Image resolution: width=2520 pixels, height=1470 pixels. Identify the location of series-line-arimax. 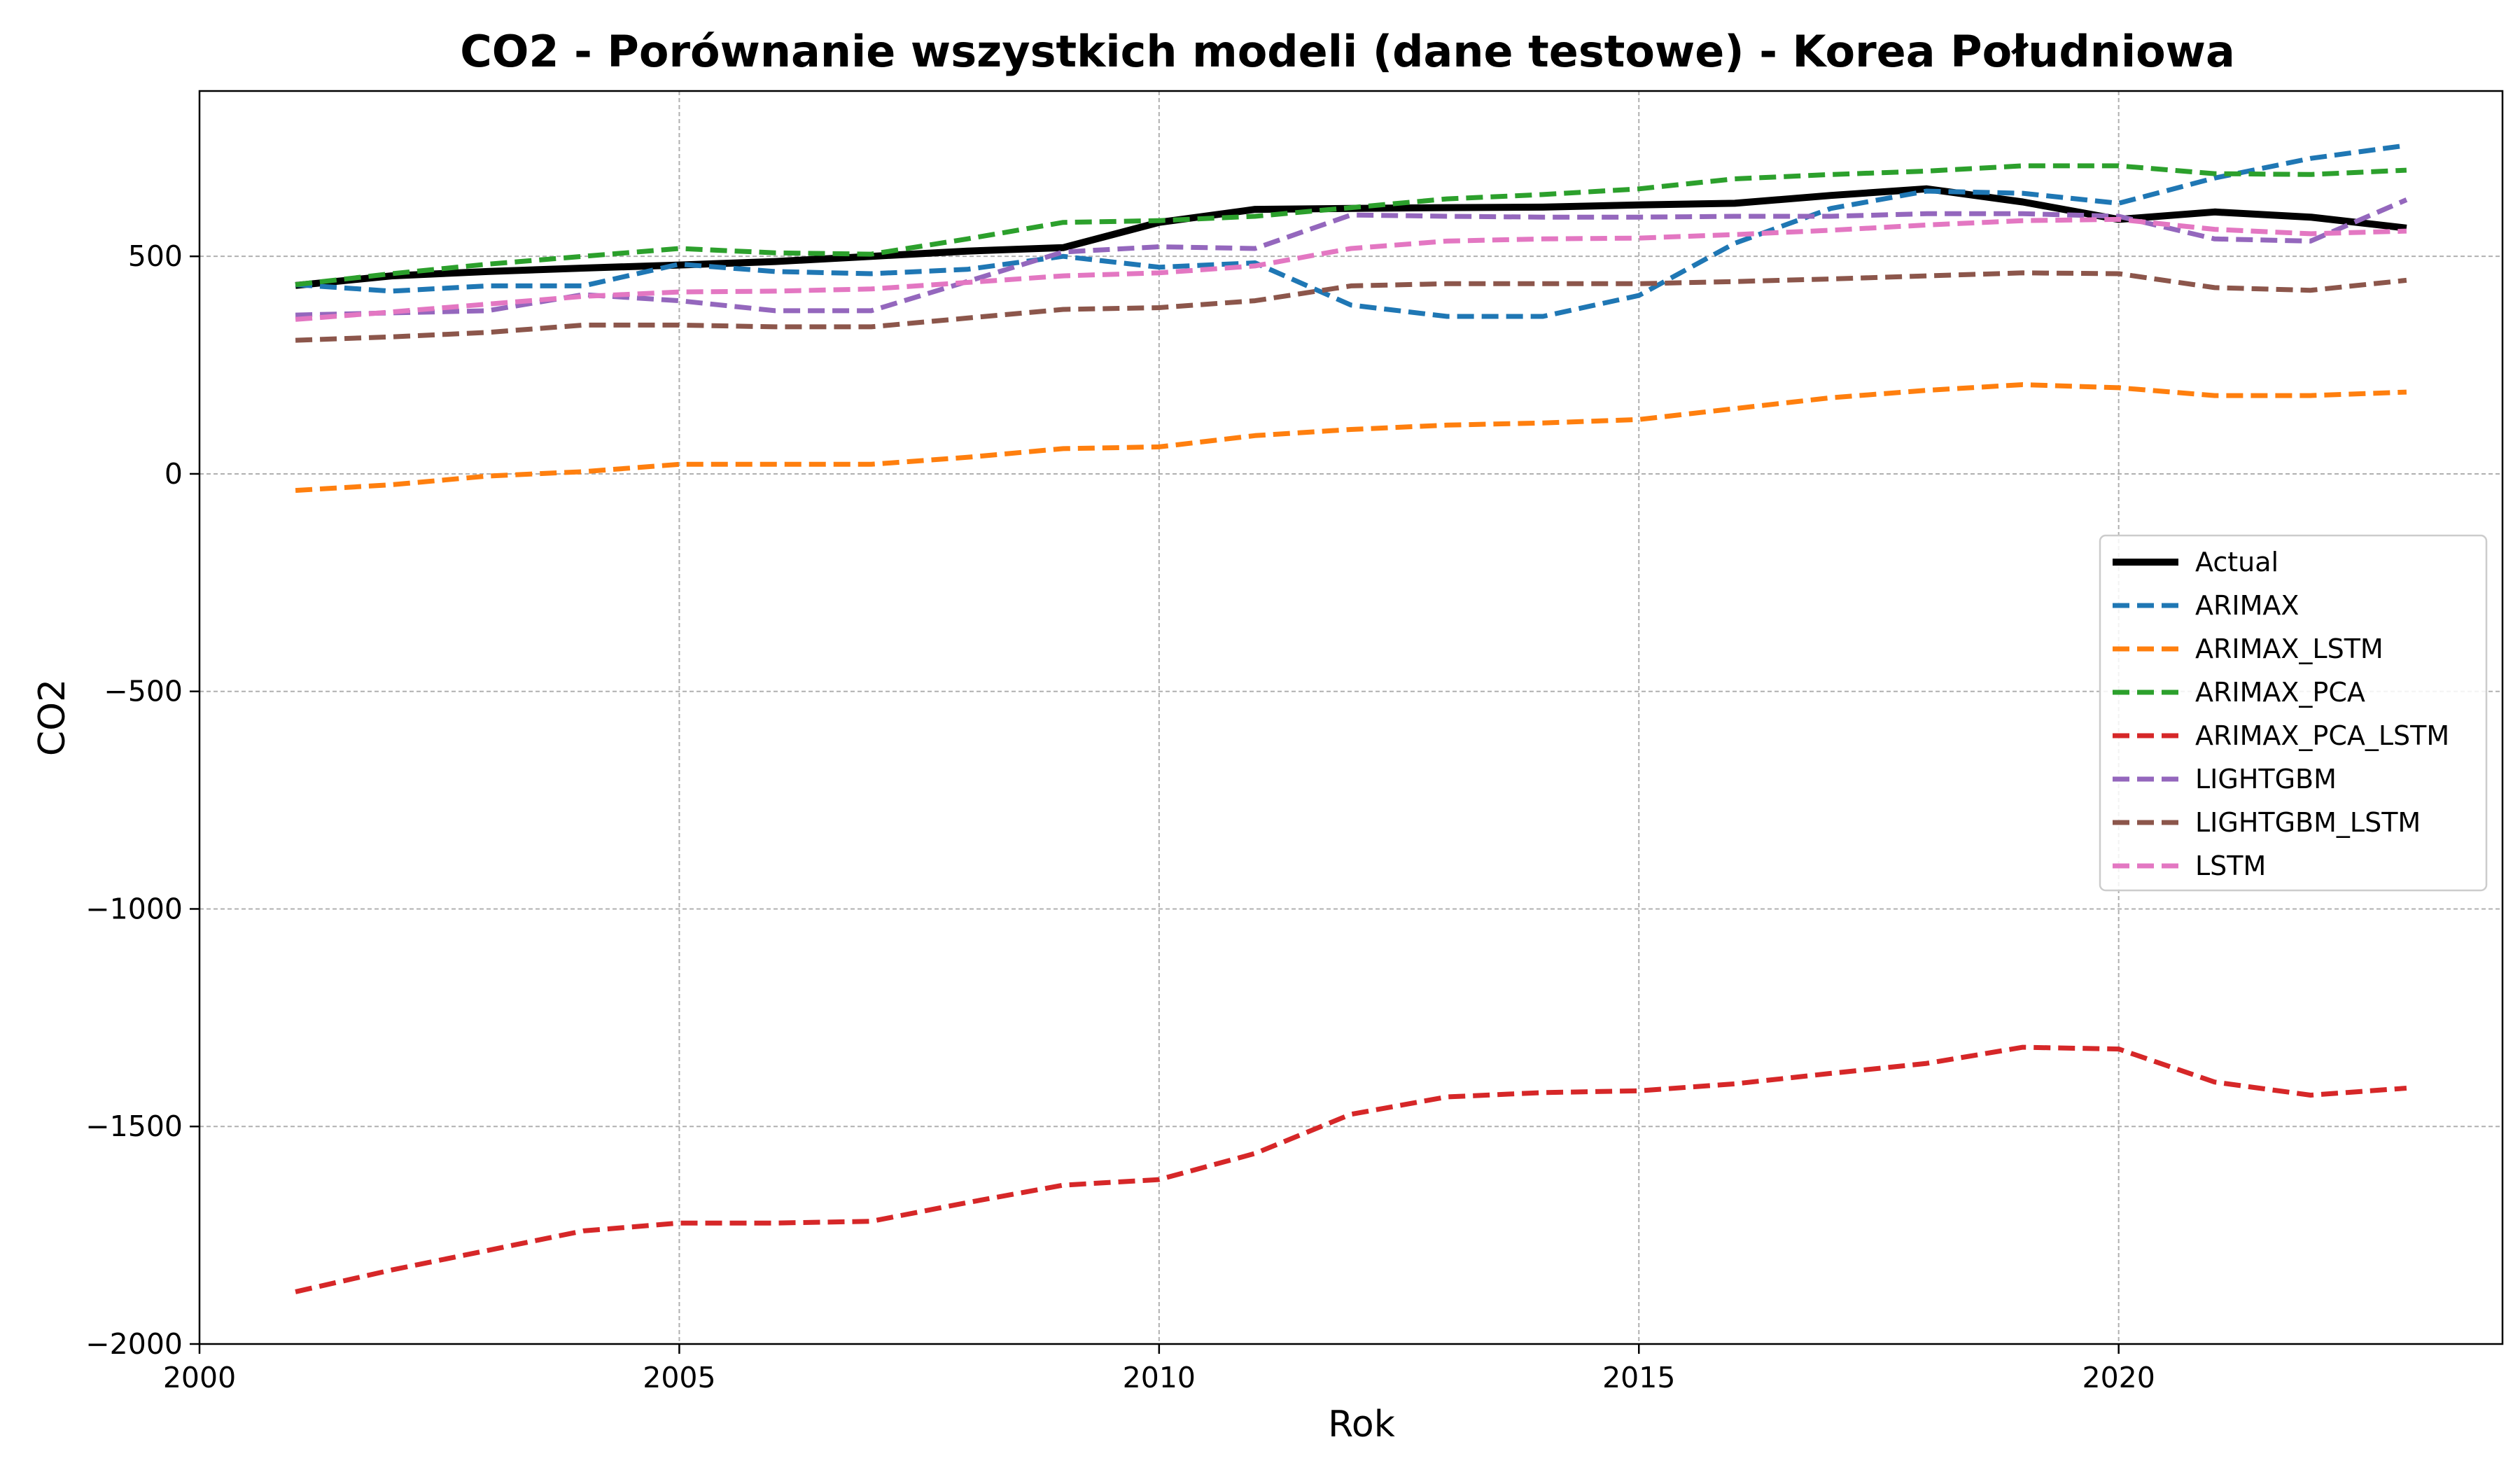
(1351, 231).